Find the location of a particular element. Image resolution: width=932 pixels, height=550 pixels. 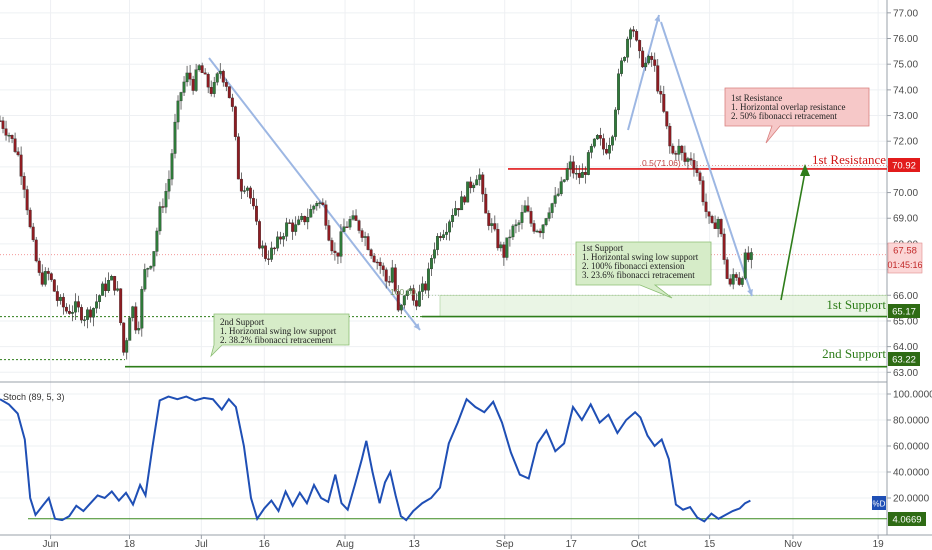

time-axis: Jun 18 Jul 16 Aug 13 Sep 17 Oct 15 Nov 19 is located at coordinates (463, 542).